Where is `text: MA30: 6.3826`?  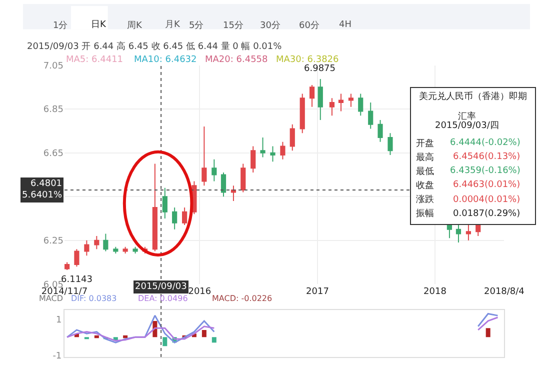 text: MA30: 6.3826 is located at coordinates (308, 60).